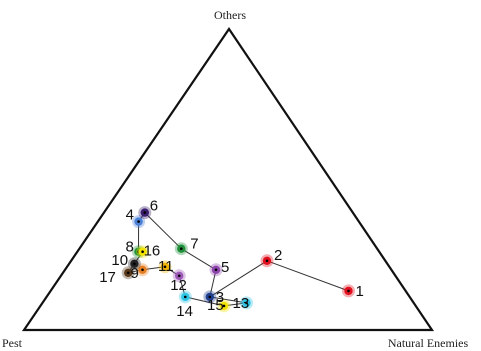 The width and height of the screenshot is (481, 351). I want to click on point-label-3: 3, so click(220, 297).